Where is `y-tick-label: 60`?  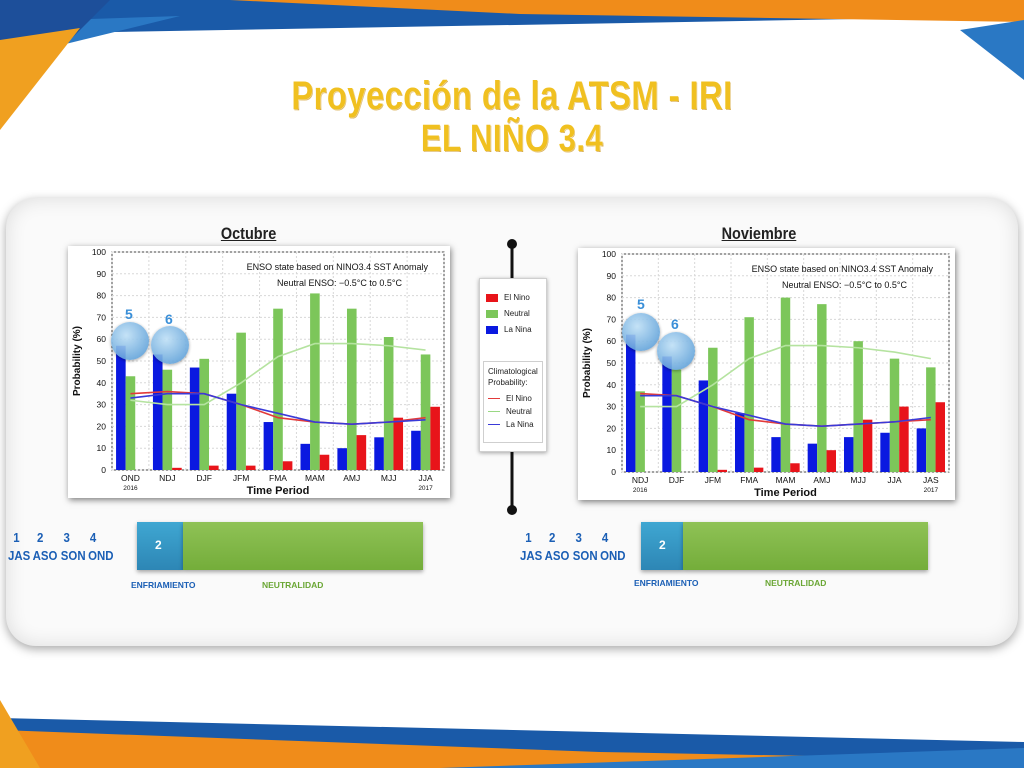 y-tick-label: 60 is located at coordinates (102, 339).